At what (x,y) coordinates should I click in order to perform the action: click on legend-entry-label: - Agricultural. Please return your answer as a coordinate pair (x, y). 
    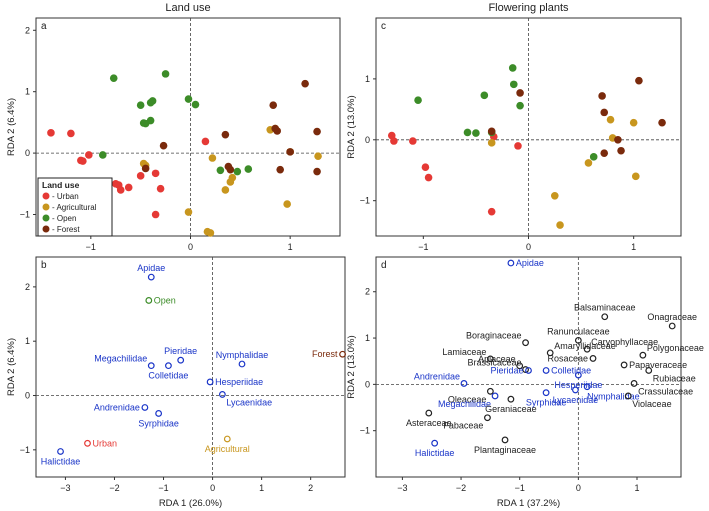
    Looking at the image, I should click on (74, 207).